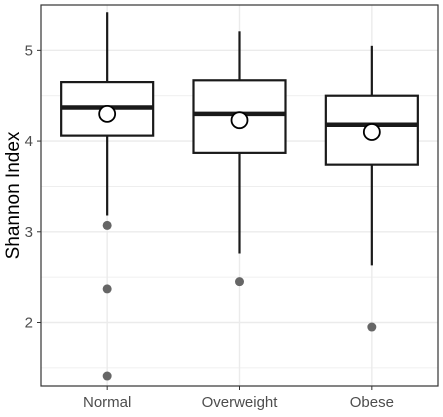 The image size is (443, 417). Describe the element at coordinates (29, 141) in the screenshot. I see `y-tick-label: 4` at that location.